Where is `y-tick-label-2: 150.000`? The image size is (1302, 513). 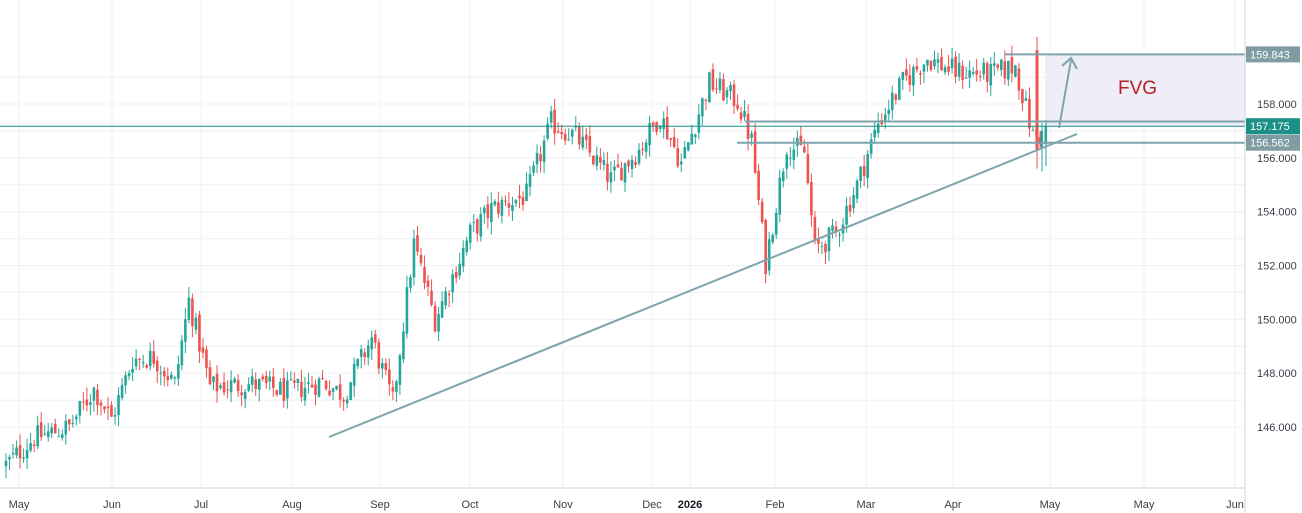
y-tick-label-2: 150.000 is located at coordinates (1277, 320).